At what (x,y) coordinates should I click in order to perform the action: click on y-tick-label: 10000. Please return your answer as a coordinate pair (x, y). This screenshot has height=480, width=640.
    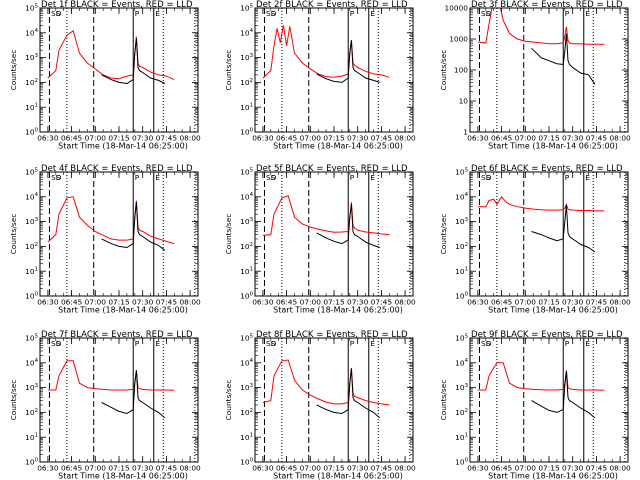
    Looking at the image, I should click on (456, 8).